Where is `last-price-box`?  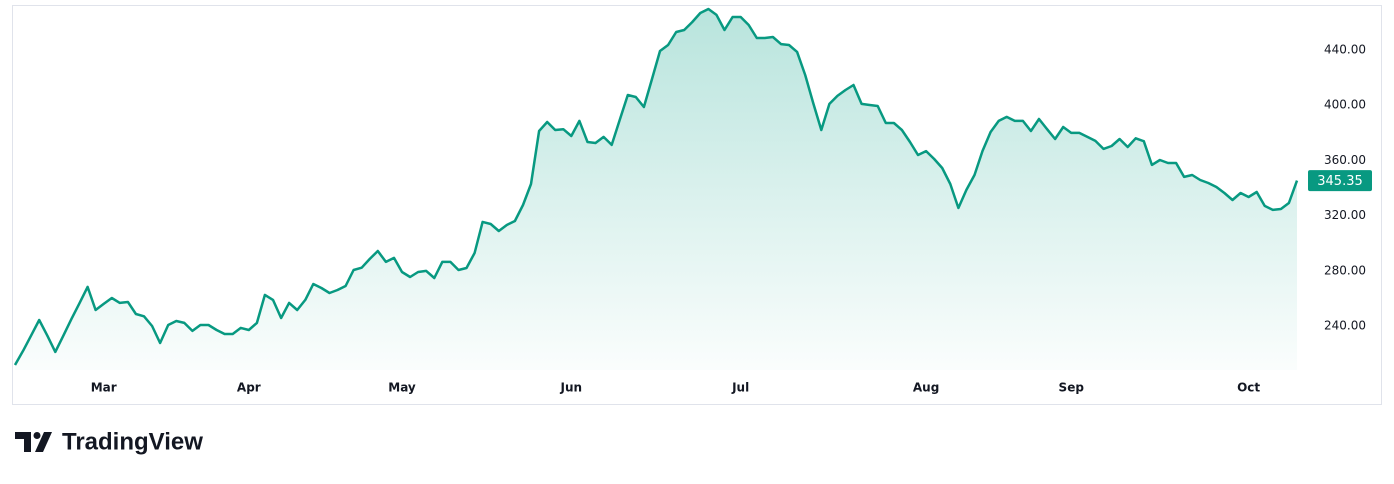 last-price-box is located at coordinates (1340, 181).